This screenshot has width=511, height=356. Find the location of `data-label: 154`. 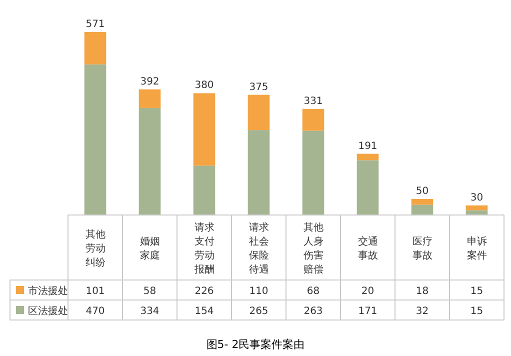

data-label: 154 is located at coordinates (204, 311).